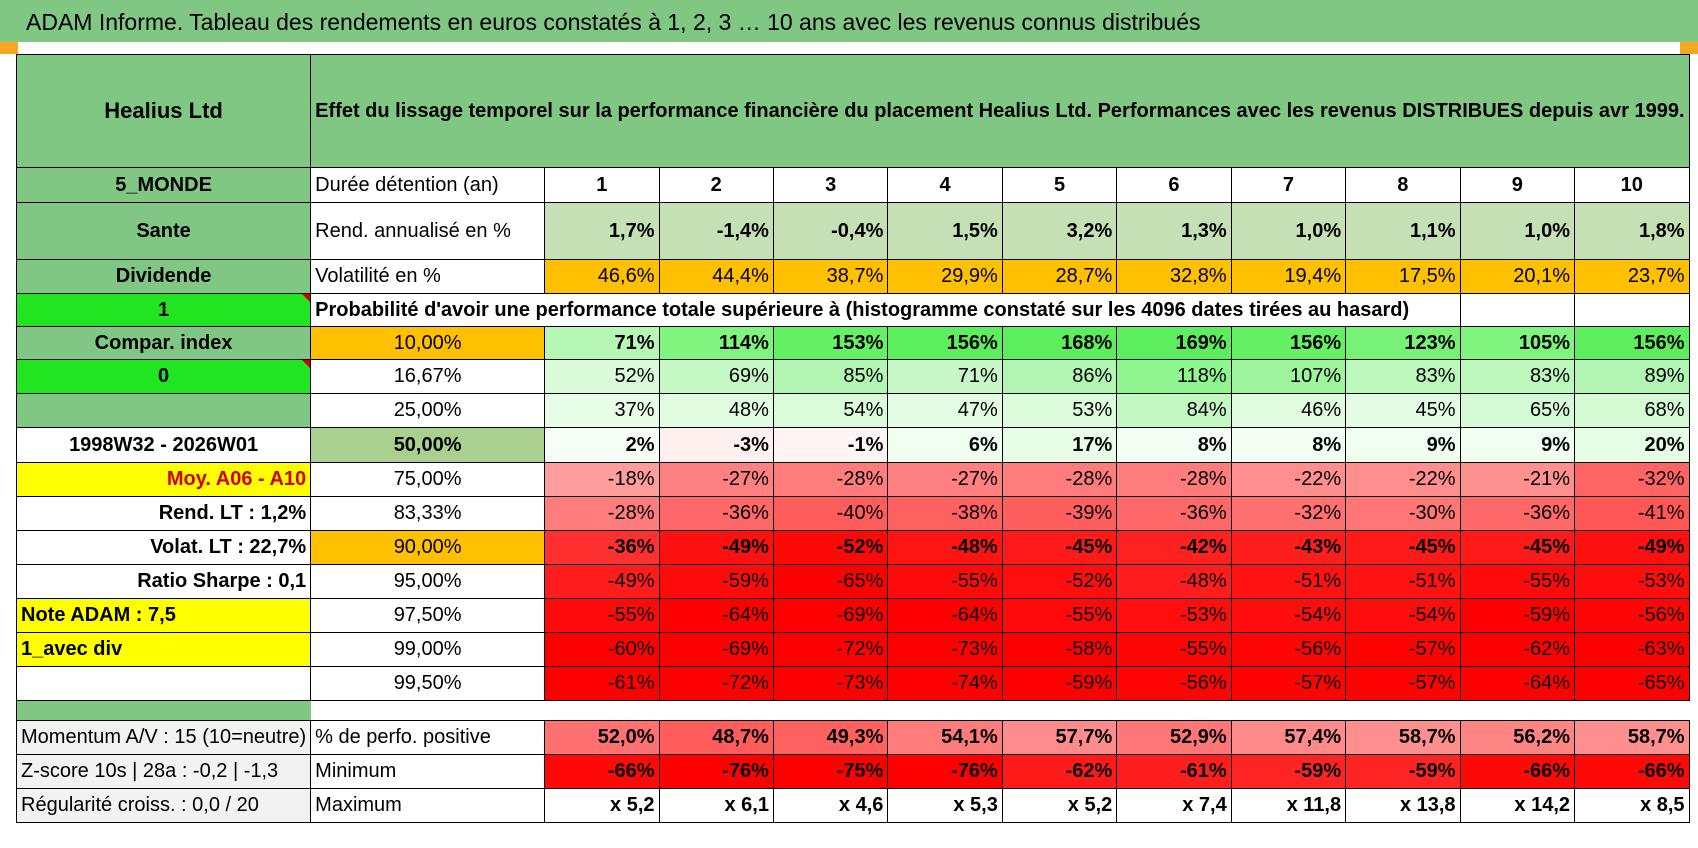 Image resolution: width=1698 pixels, height=848 pixels. What do you see at coordinates (1632, 805) in the screenshot?
I see `max-cell: x 8,5` at bounding box center [1632, 805].